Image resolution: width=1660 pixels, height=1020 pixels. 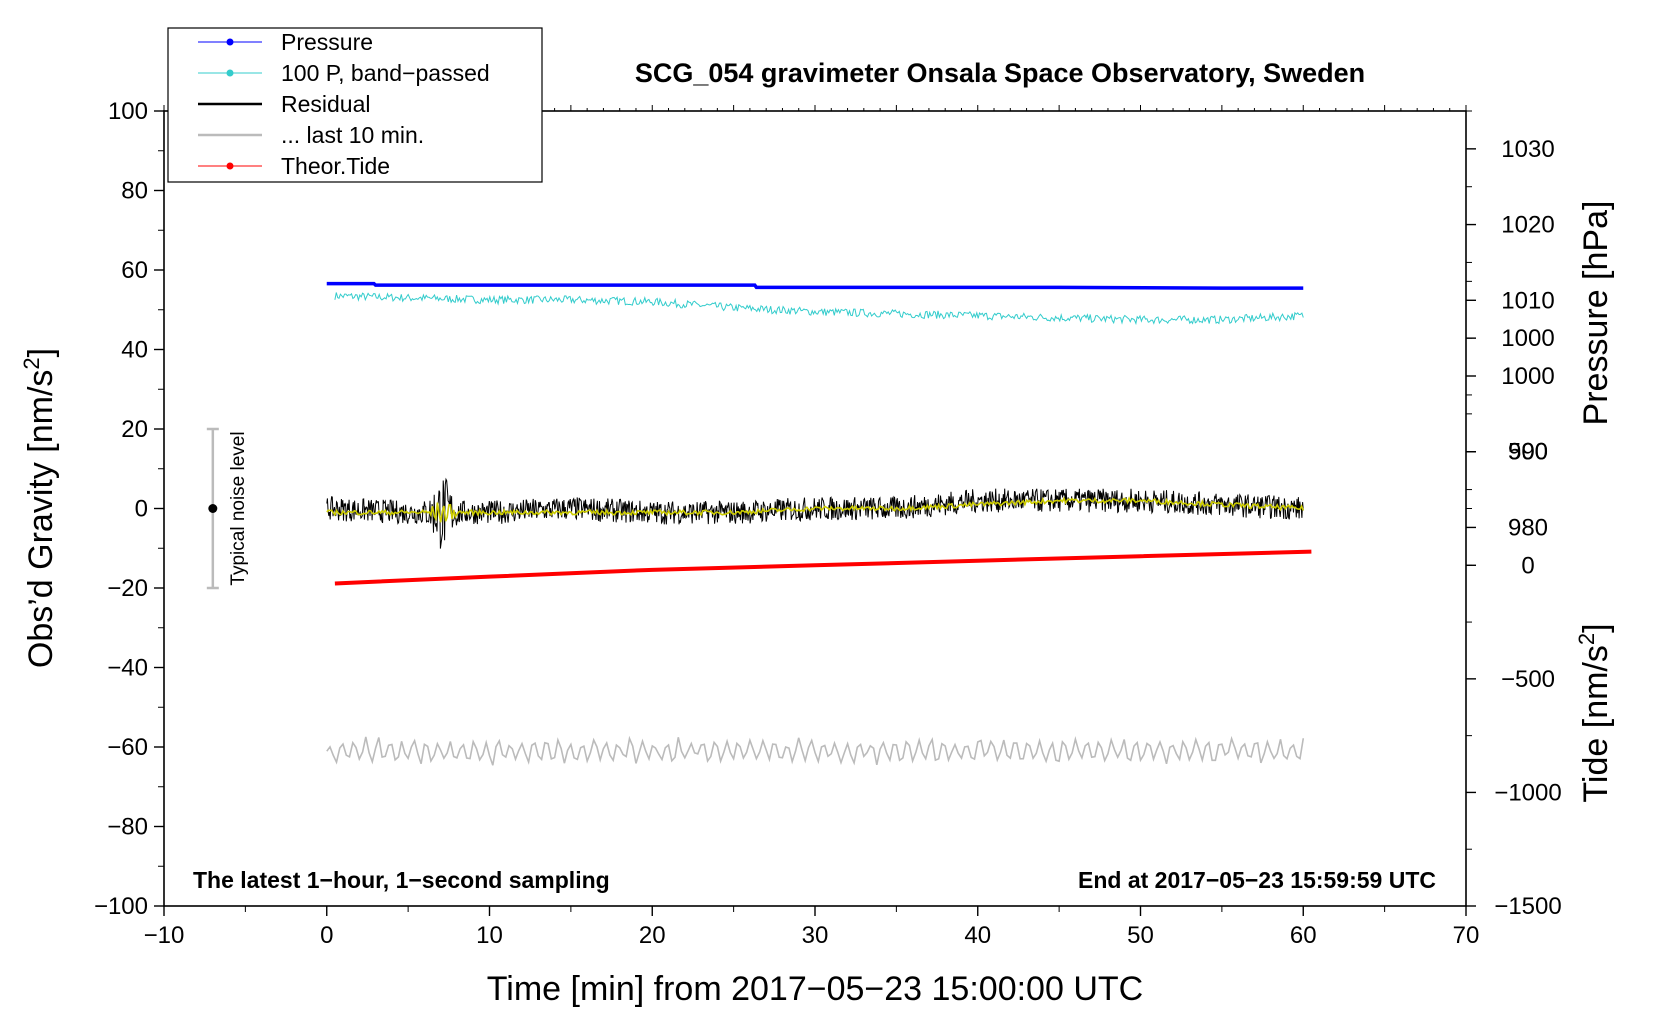 I want to click on y-tick-label-left: 60, so click(x=134, y=270).